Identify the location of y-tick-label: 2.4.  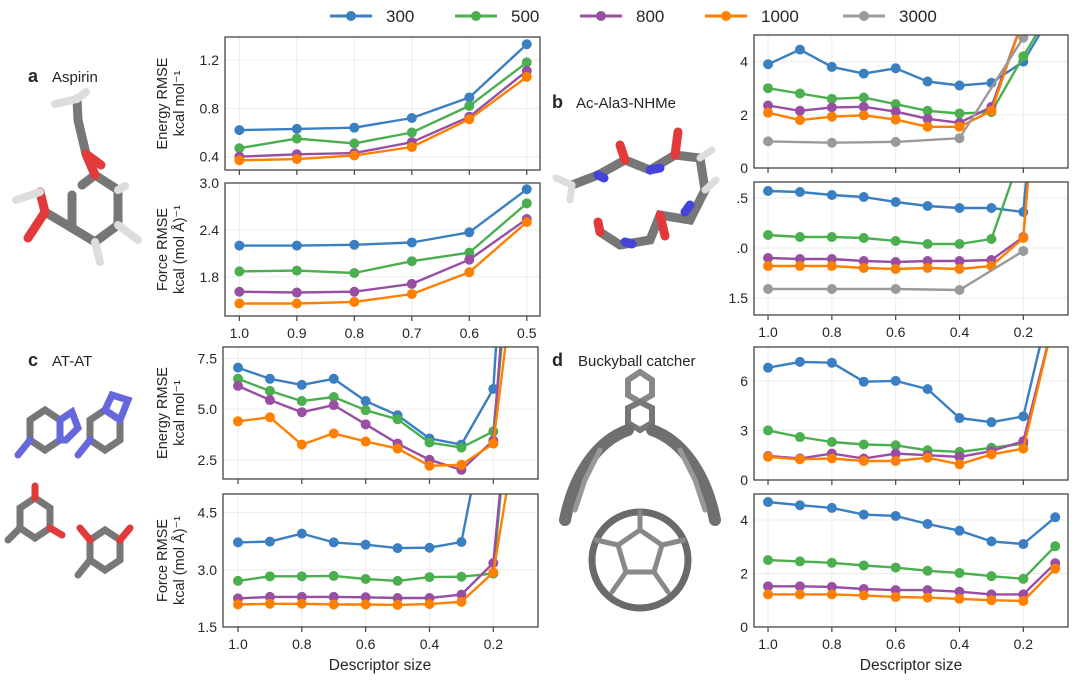
(210, 230).